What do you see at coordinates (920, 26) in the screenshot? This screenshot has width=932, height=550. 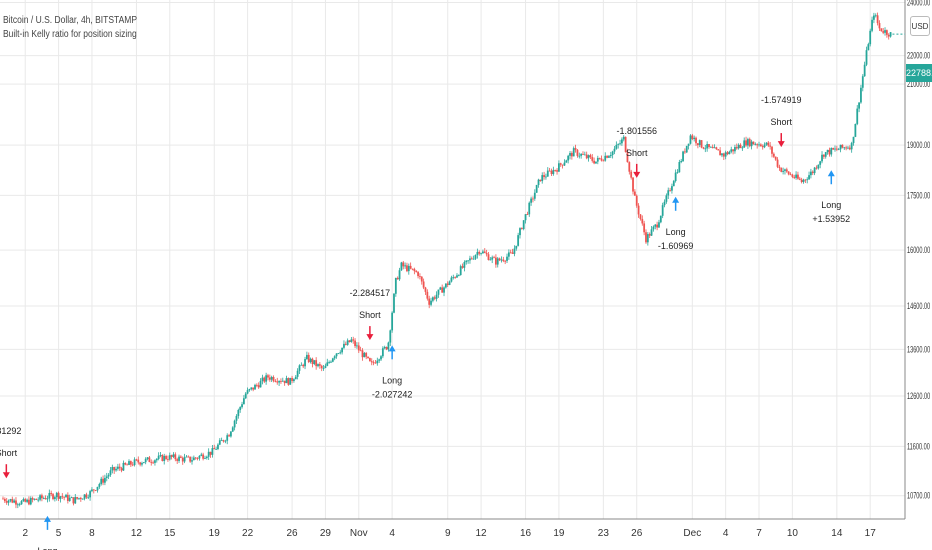 I see `currency-button: USD` at bounding box center [920, 26].